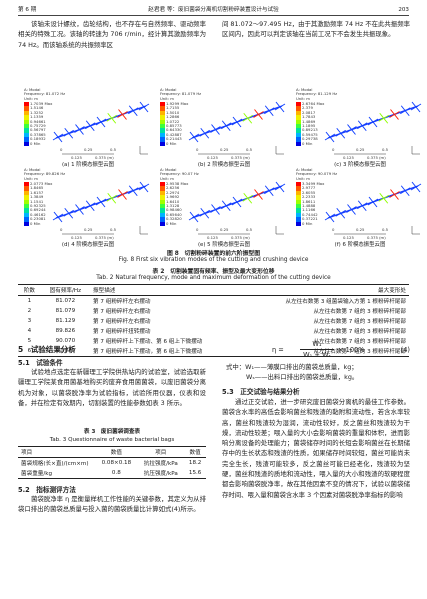 The width and height of the screenshot is (427, 599). What do you see at coordinates (173, 188) in the screenshot?
I see `colorbar-label: 2.6256` at bounding box center [173, 188].